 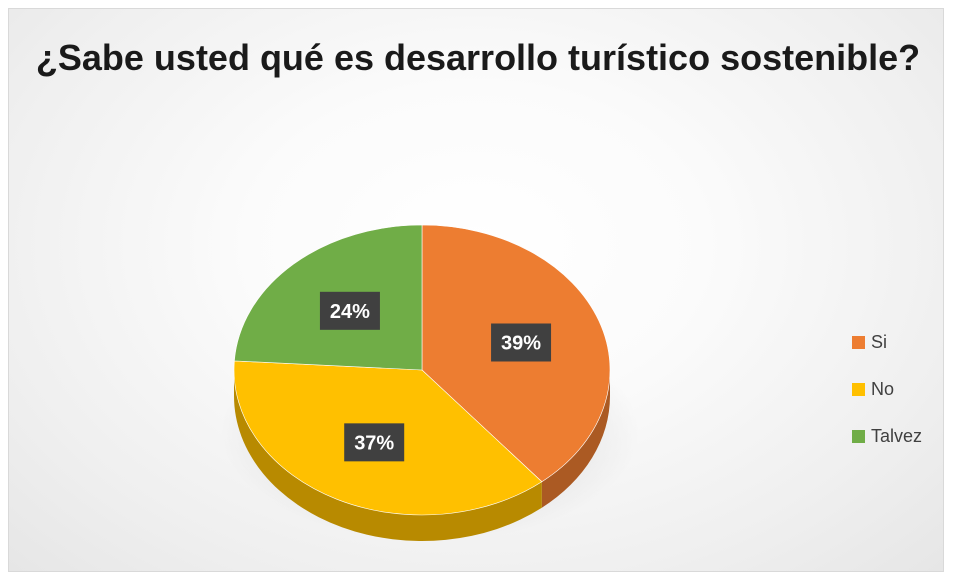 I want to click on data-label-no: 37%, so click(x=374, y=442).